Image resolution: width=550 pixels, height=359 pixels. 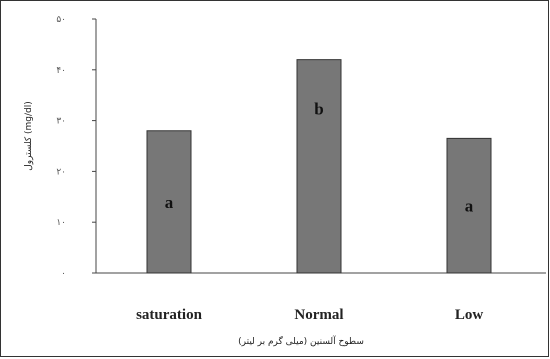 What do you see at coordinates (61, 172) in the screenshot?
I see `y-tick-label: ۲۰` at bounding box center [61, 172].